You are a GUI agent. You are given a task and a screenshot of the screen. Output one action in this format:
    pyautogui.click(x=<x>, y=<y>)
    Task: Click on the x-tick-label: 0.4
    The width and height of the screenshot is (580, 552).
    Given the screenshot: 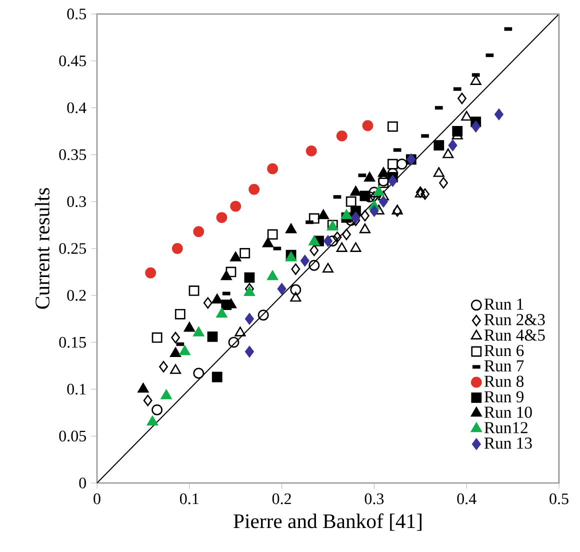 What is the action you would take?
    pyautogui.click(x=466, y=498)
    